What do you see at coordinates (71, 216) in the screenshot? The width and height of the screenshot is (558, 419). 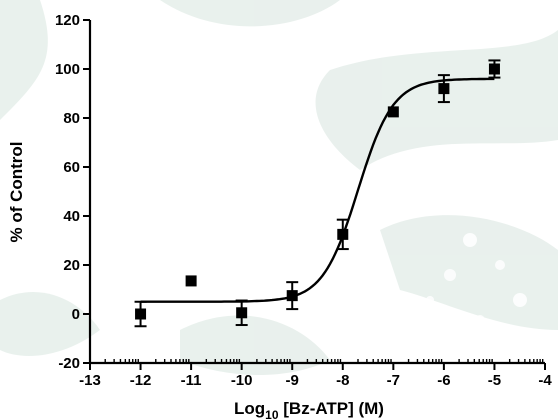 I see `y-tick-label: 40` at bounding box center [71, 216].